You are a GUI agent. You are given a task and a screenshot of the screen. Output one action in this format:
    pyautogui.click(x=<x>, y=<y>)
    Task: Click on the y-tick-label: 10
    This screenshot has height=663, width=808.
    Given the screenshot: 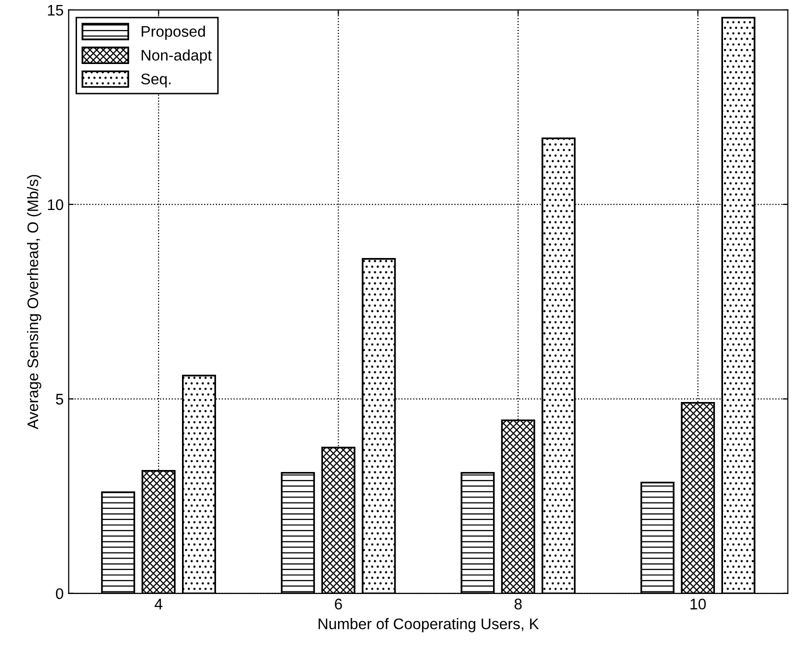 What is the action you would take?
    pyautogui.click(x=56, y=204)
    